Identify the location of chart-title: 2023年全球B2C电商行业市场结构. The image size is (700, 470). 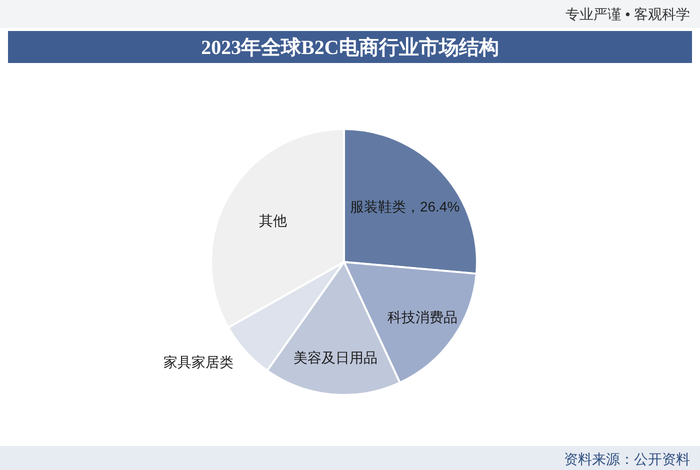
(350, 47).